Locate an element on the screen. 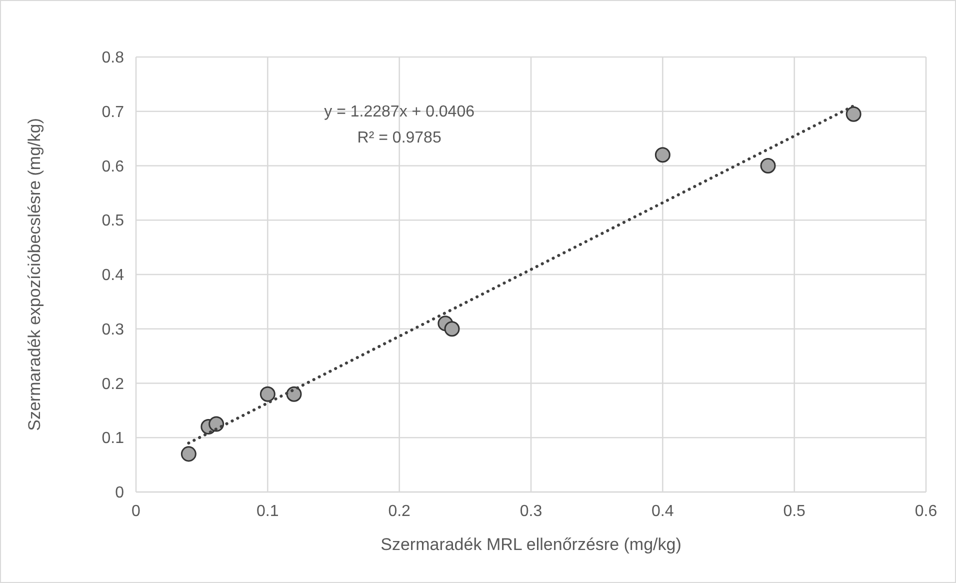 The image size is (956, 583). y-axis-title: Szermaradék expozícióbecslésre (mg/kg) is located at coordinates (34, 274).